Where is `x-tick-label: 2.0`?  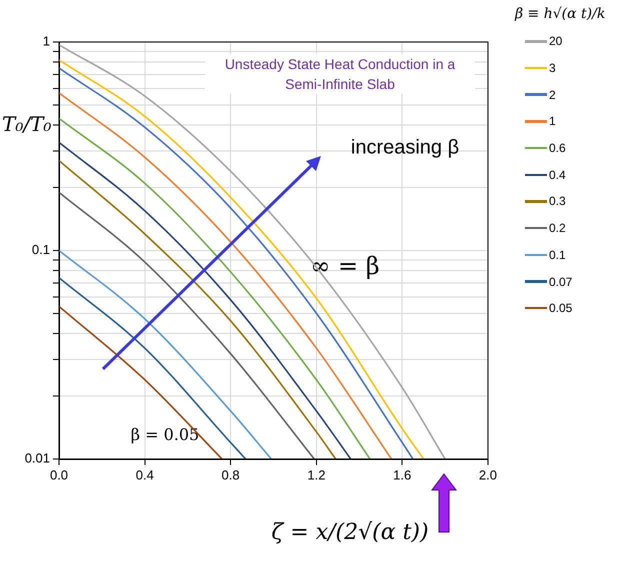
x-tick-label: 2.0 is located at coordinates (488, 474).